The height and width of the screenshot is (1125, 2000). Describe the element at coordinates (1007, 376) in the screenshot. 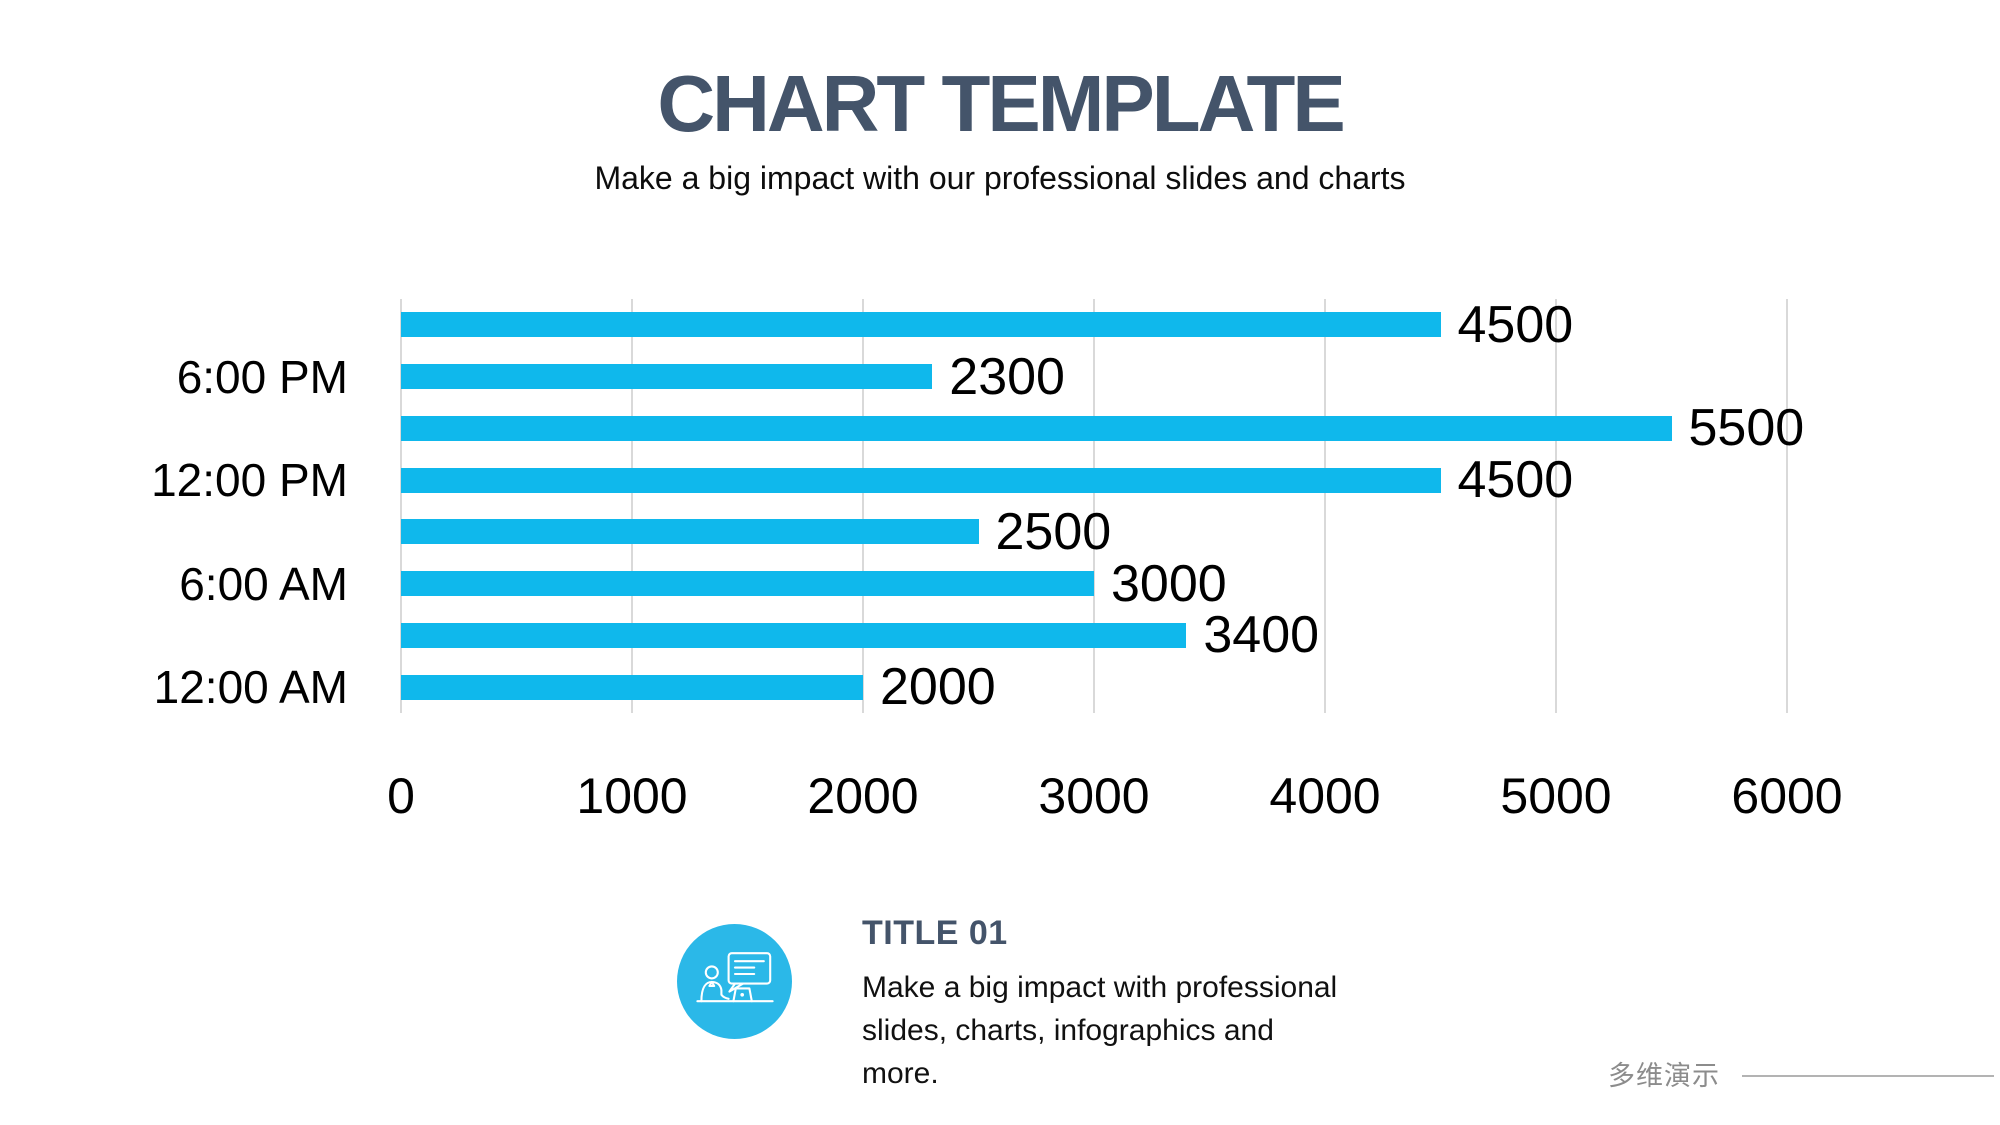

I see `bar-value-label: 2300` at that location.